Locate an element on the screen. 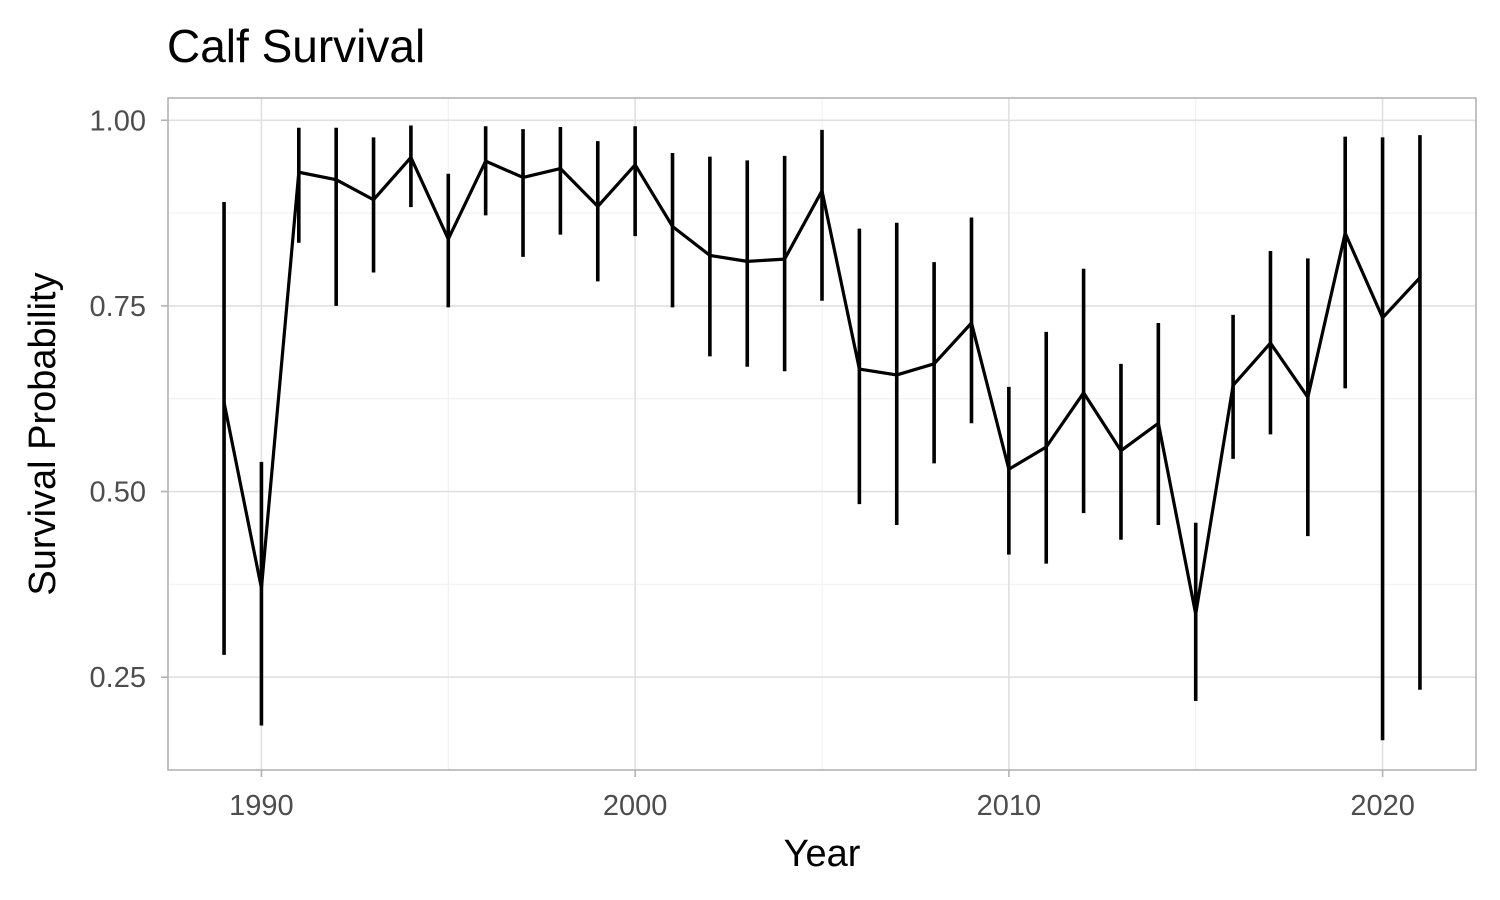 Image resolution: width=1500 pixels, height=900 pixels. x-tick-label: 1990 is located at coordinates (261, 806).